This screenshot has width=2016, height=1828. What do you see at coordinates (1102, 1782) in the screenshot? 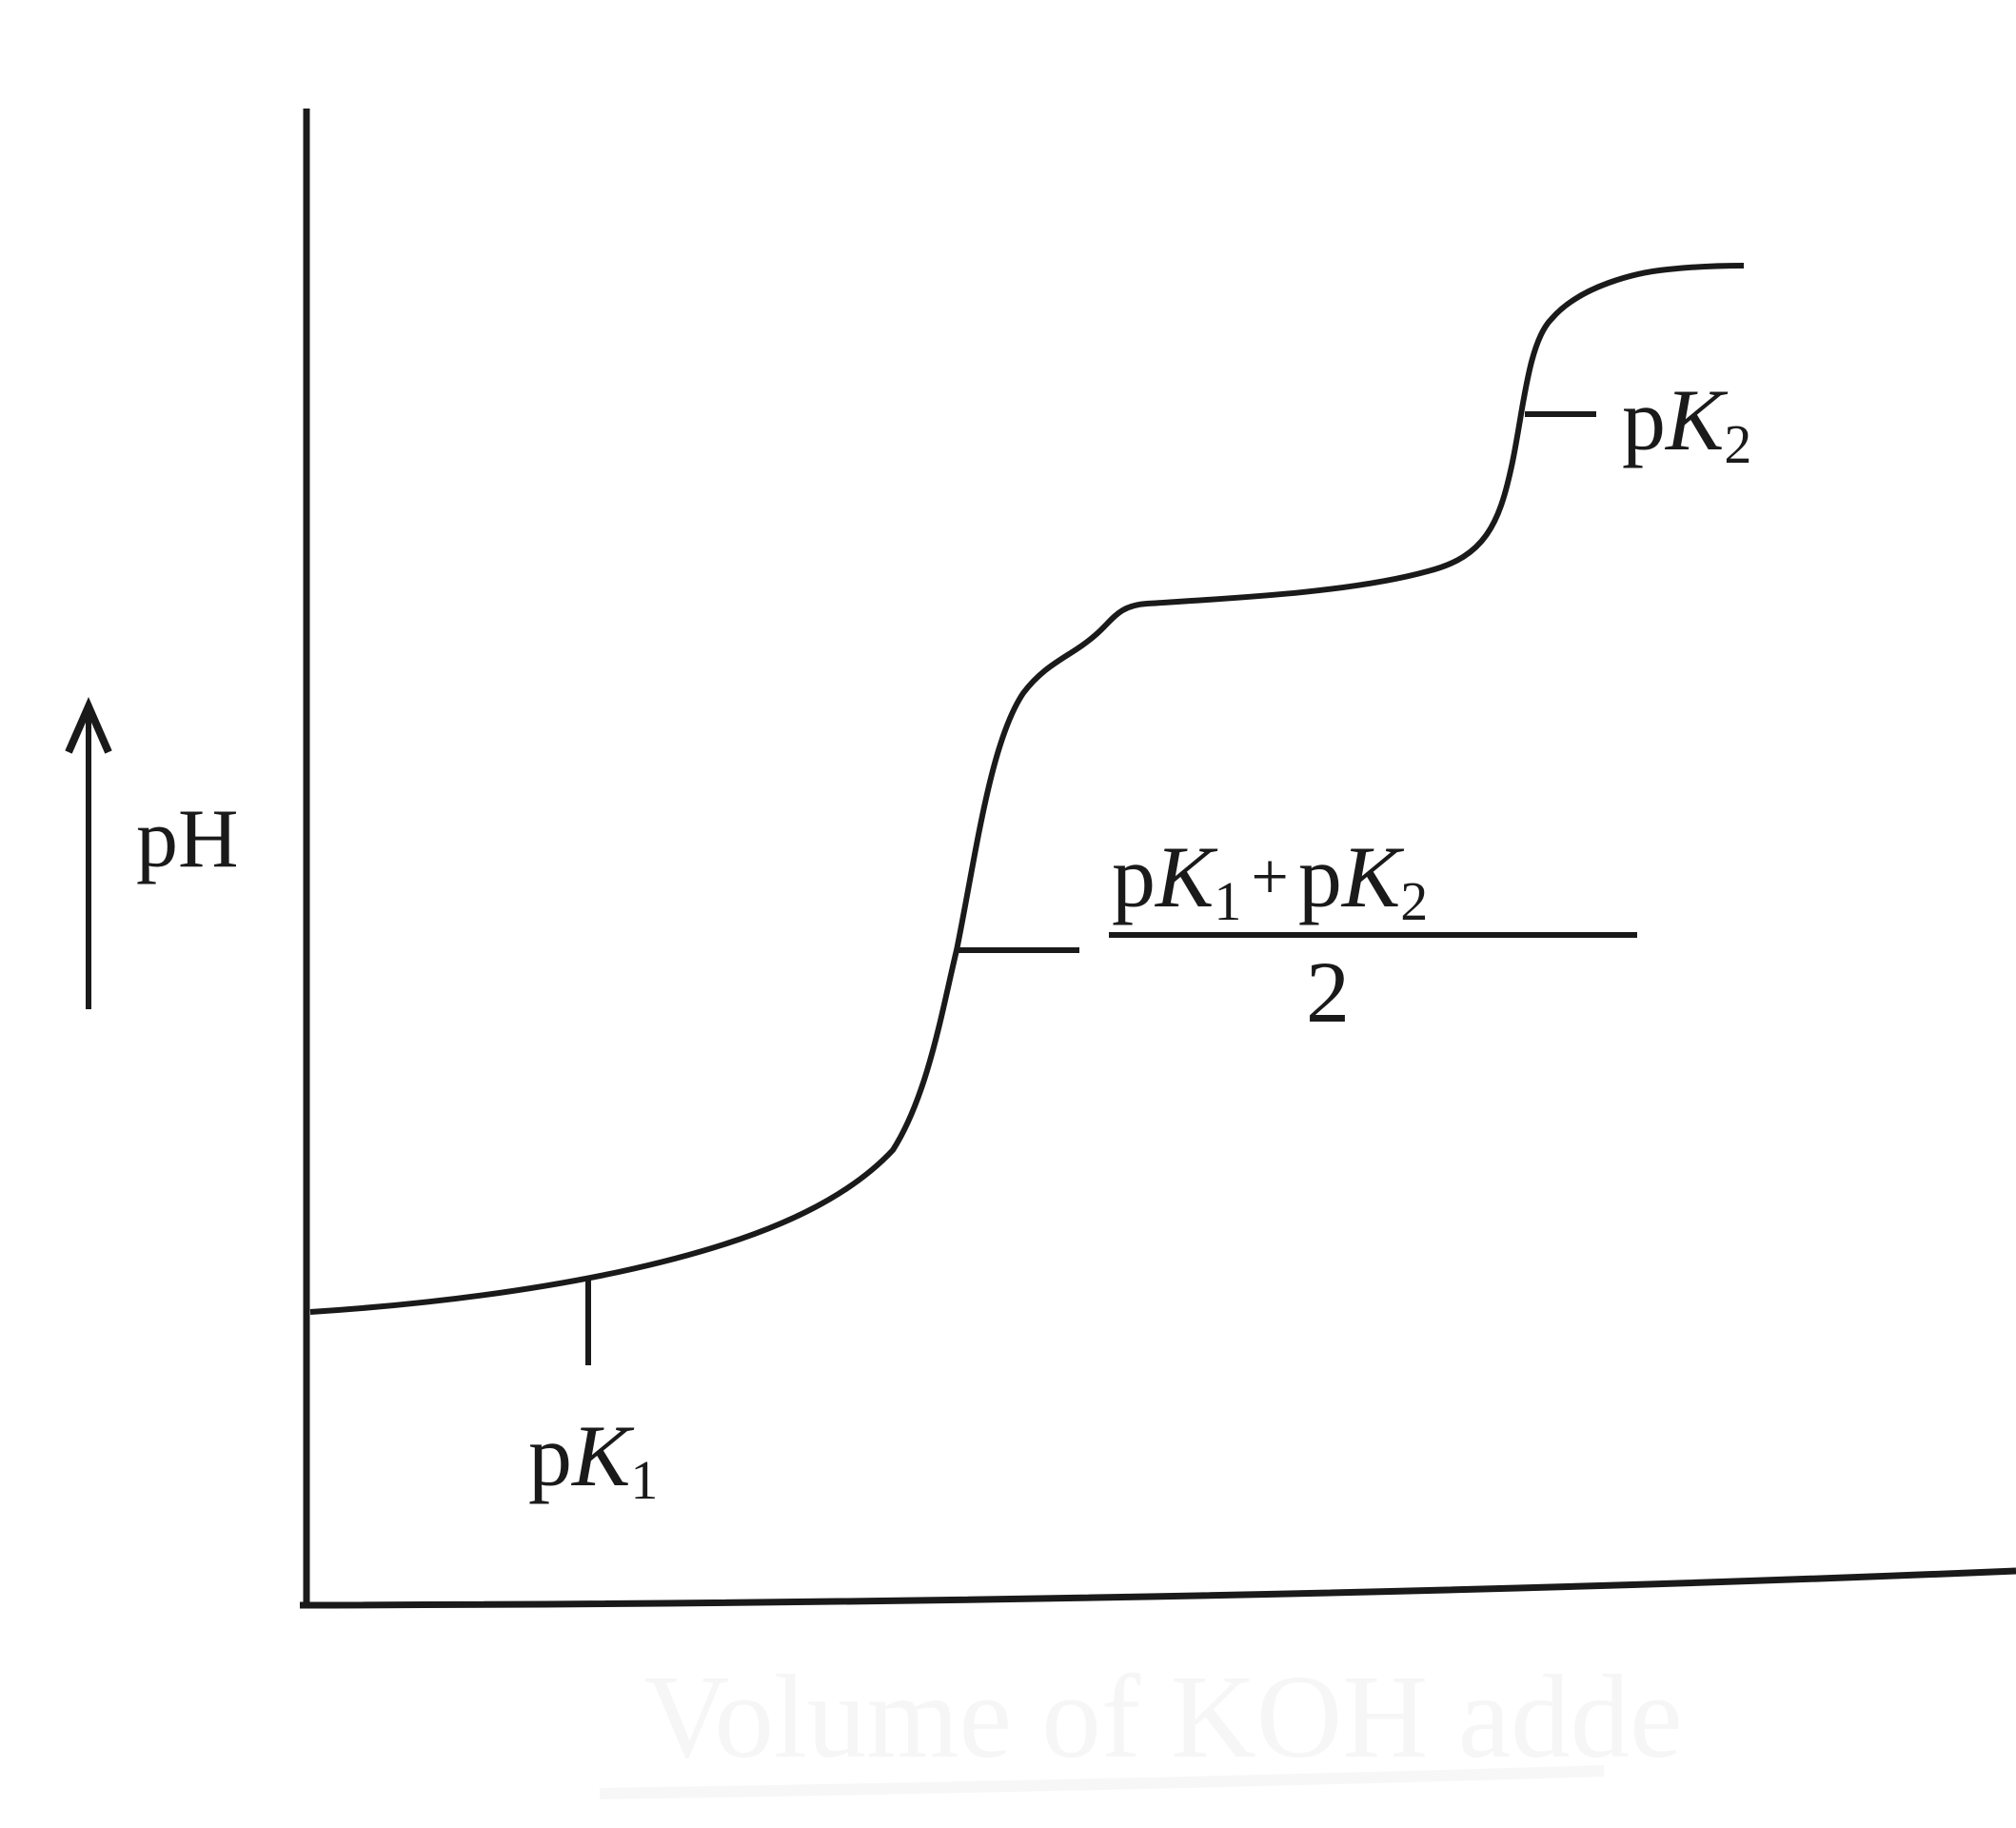
I see `x-axis-label-underline` at bounding box center [1102, 1782].